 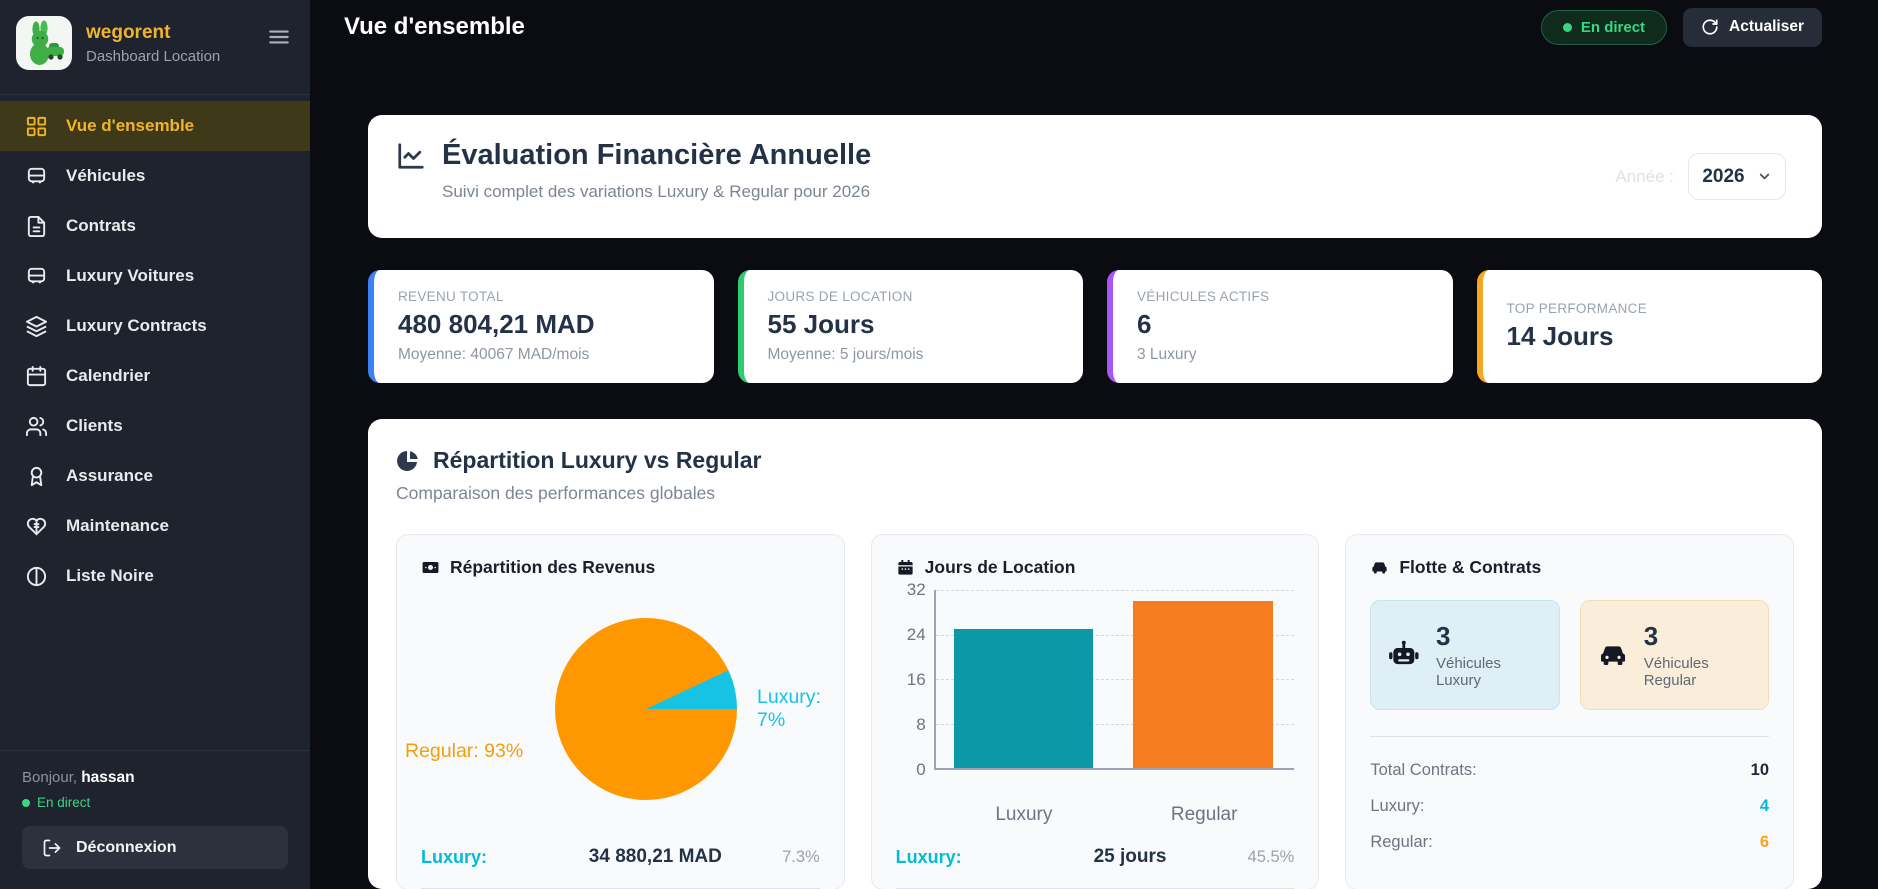 What do you see at coordinates (153, 56) in the screenshot?
I see `brand-subtitle: Dashboard Location` at bounding box center [153, 56].